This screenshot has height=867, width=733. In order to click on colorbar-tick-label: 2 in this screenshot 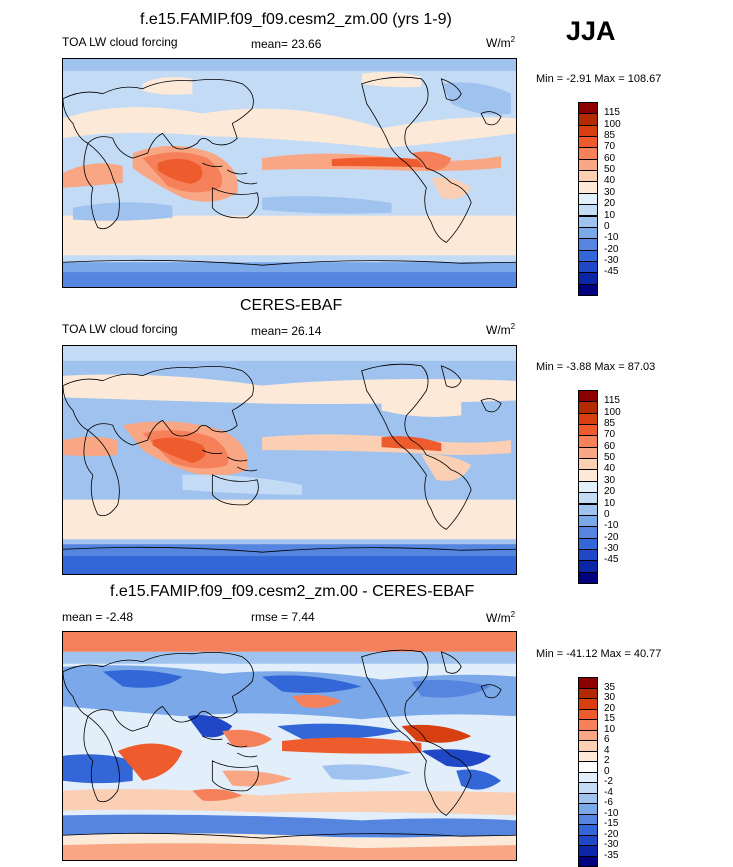, I will do `click(607, 761)`.